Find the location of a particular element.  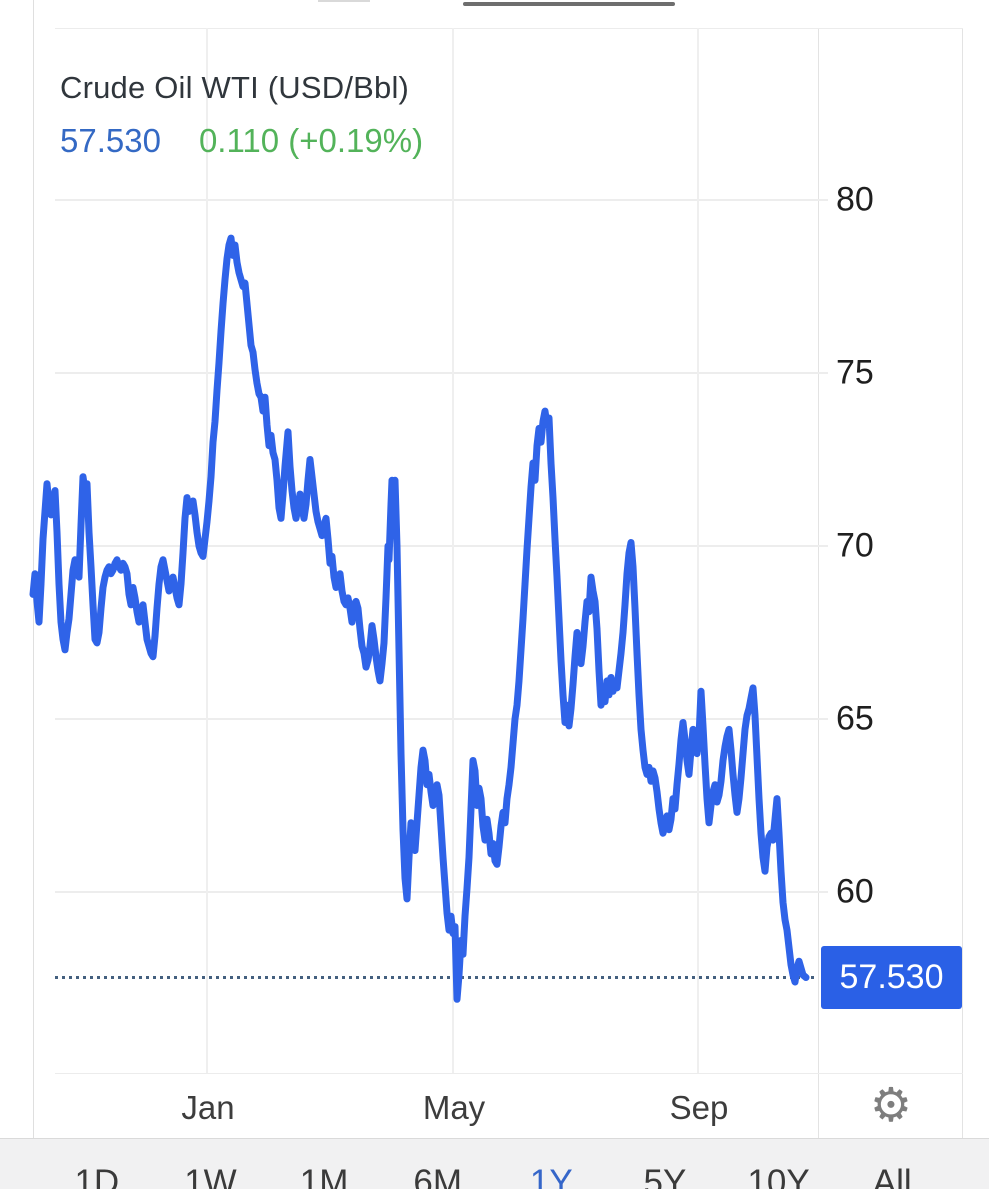

range-button-label: 1W is located at coordinates (210, 1176).